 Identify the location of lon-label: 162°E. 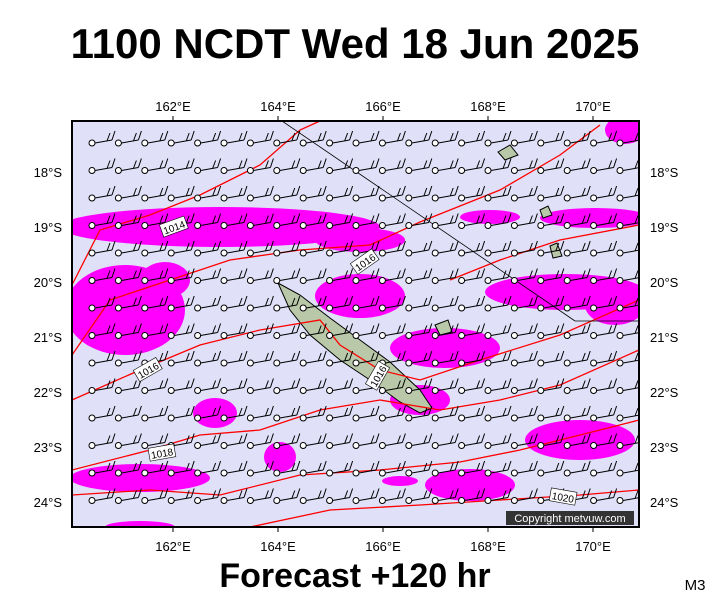
(173, 546).